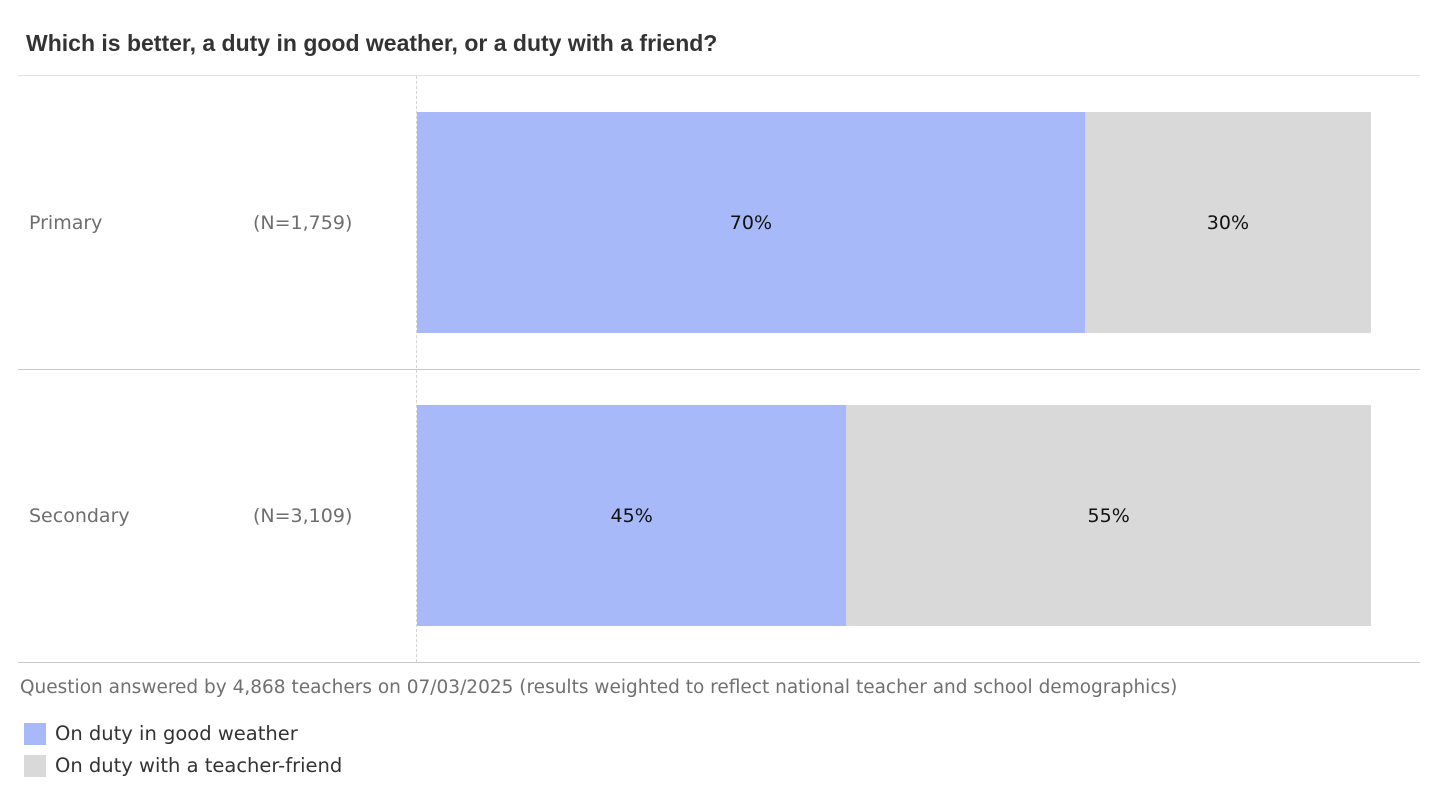 This screenshot has width=1440, height=800. I want to click on data-label-secondary-series-0: 45%, so click(631, 515).